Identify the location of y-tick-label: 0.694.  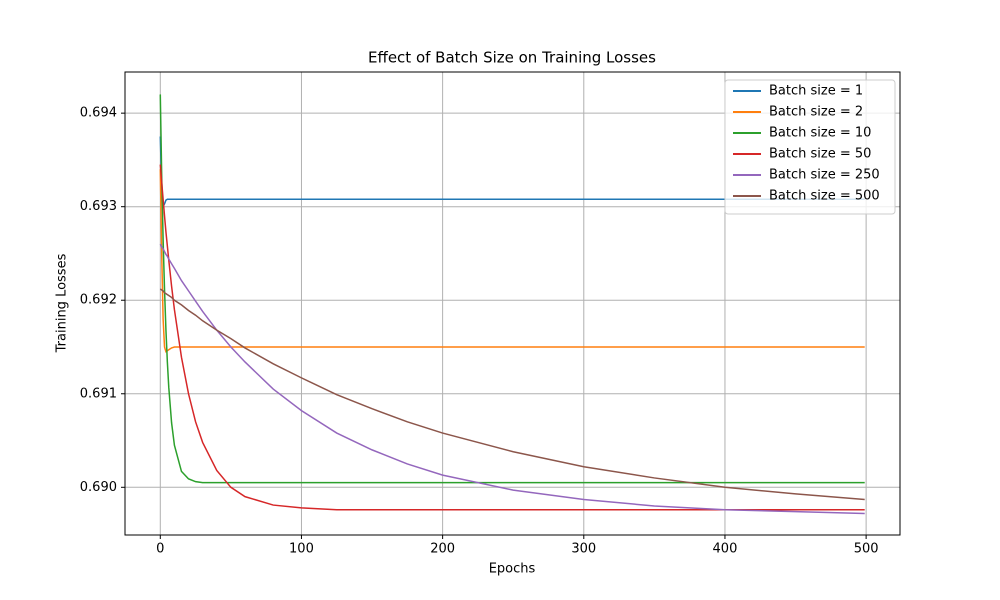
(98, 113).